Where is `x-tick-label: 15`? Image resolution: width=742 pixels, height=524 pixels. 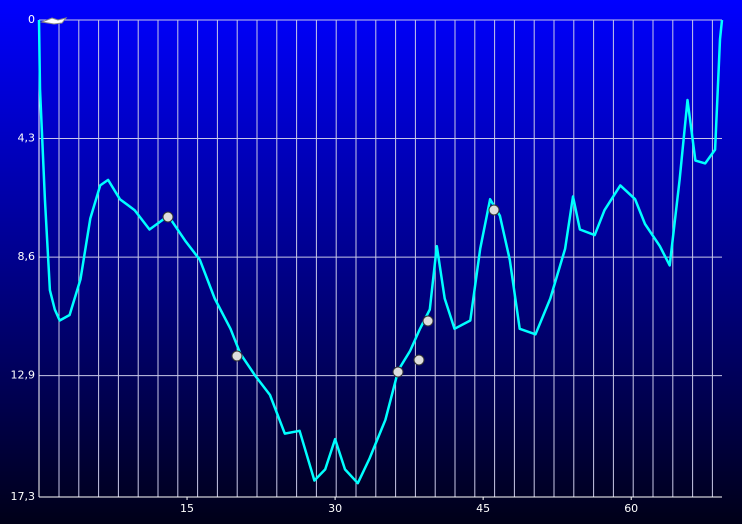 x-tick-label: 15 is located at coordinates (187, 508).